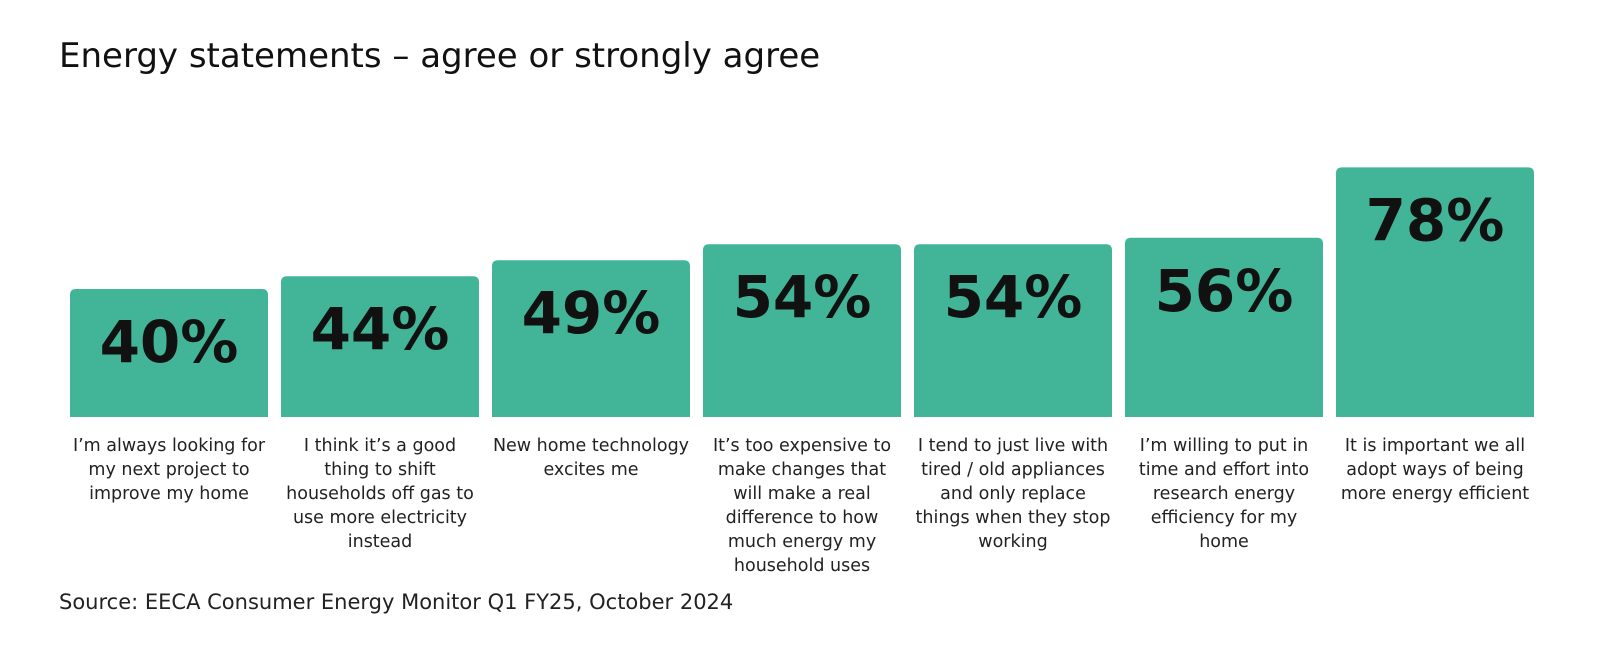 This screenshot has width=1600, height=660. Describe the element at coordinates (591, 458) in the screenshot. I see `category-label-3: New home technology excites me` at that location.